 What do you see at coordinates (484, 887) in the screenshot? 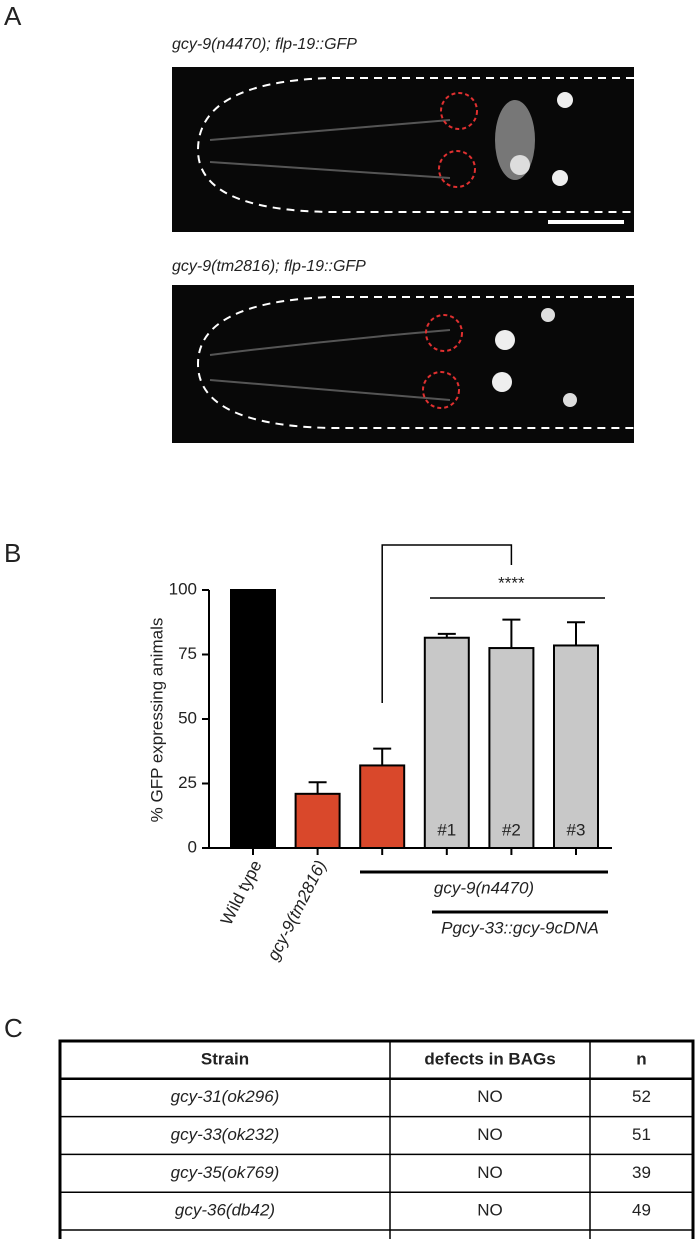
I see `group-label: gcy-9(n4470)` at bounding box center [484, 887].